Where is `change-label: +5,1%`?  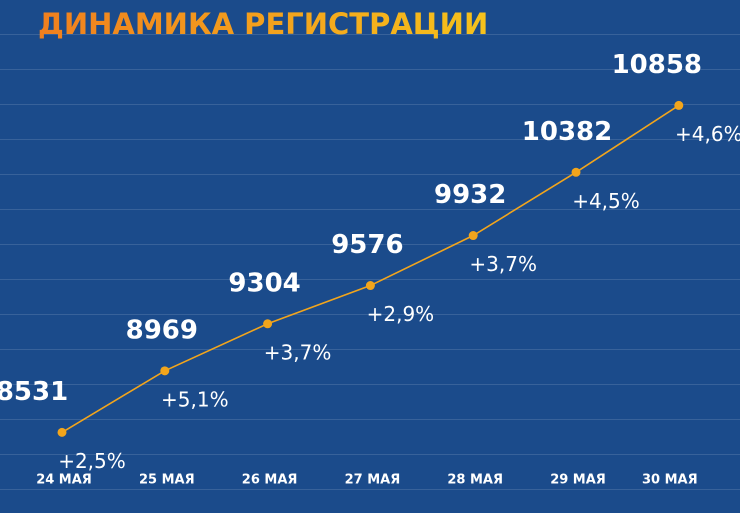
change-label: +5,1% is located at coordinates (195, 399).